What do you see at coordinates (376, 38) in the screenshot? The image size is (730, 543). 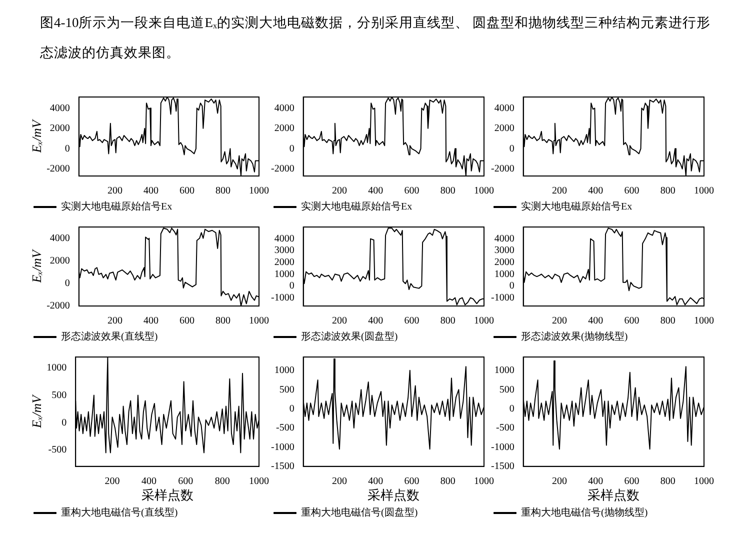 I see `caption: 图4-10所示为一段来自电道Eₓ的实测大地电磁数据，分别采用直线型、 圆盘型和抛物线型三种结构元素进行形态滤波的仿真效果图。` at bounding box center [376, 38].